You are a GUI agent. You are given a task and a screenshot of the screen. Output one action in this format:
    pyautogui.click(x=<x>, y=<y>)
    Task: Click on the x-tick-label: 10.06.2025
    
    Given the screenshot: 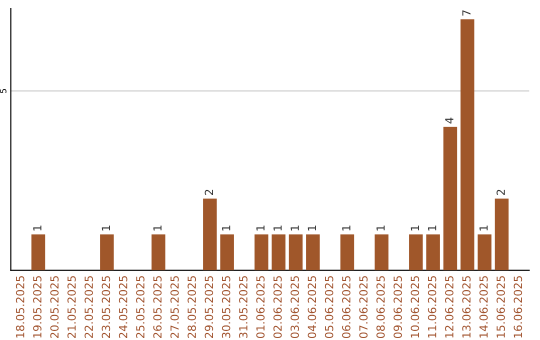 What is the action you would take?
    pyautogui.click(x=415, y=307)
    